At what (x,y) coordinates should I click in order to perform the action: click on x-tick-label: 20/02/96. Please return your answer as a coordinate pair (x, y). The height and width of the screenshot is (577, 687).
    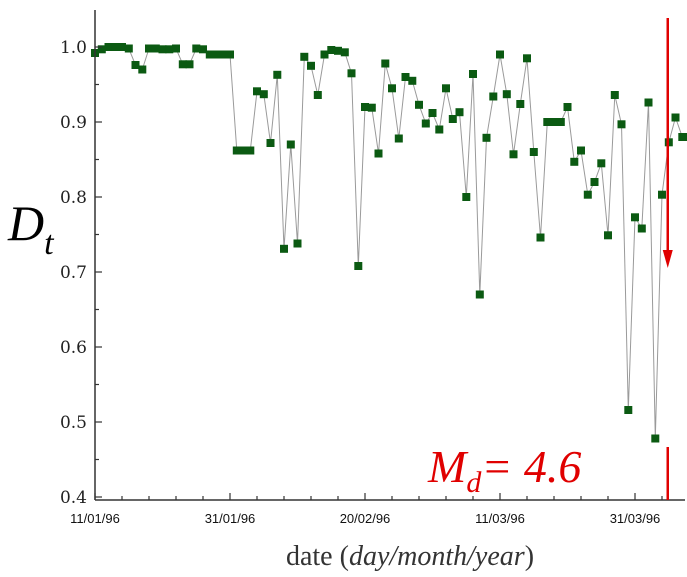
    Looking at the image, I should click on (365, 518).